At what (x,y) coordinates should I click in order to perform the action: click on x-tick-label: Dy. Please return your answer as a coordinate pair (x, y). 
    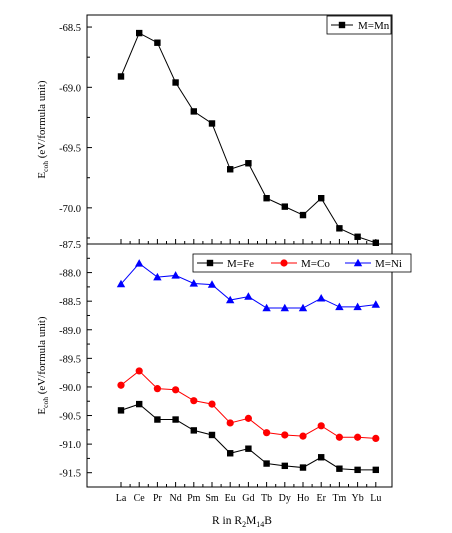
    Looking at the image, I should click on (285, 498).